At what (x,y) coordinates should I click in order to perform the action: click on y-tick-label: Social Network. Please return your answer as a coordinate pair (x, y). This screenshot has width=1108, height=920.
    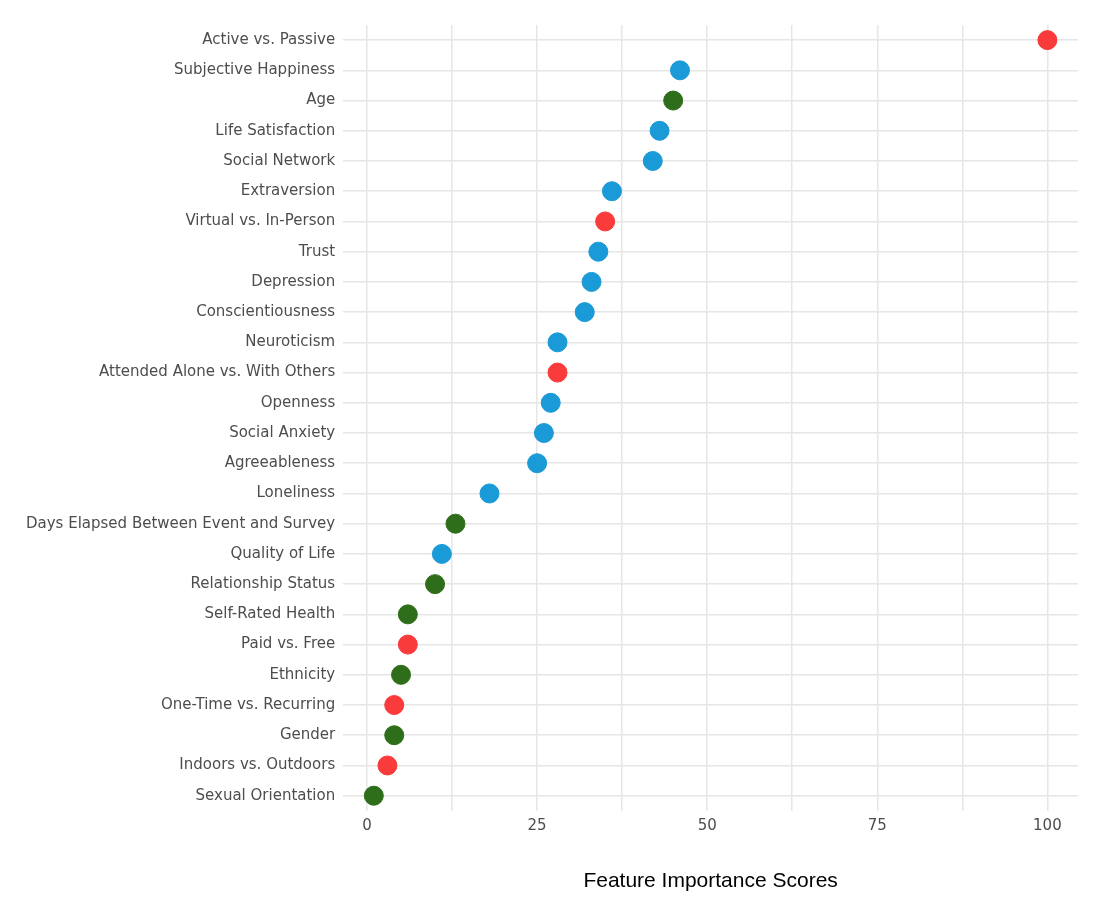
    Looking at the image, I should click on (279, 159).